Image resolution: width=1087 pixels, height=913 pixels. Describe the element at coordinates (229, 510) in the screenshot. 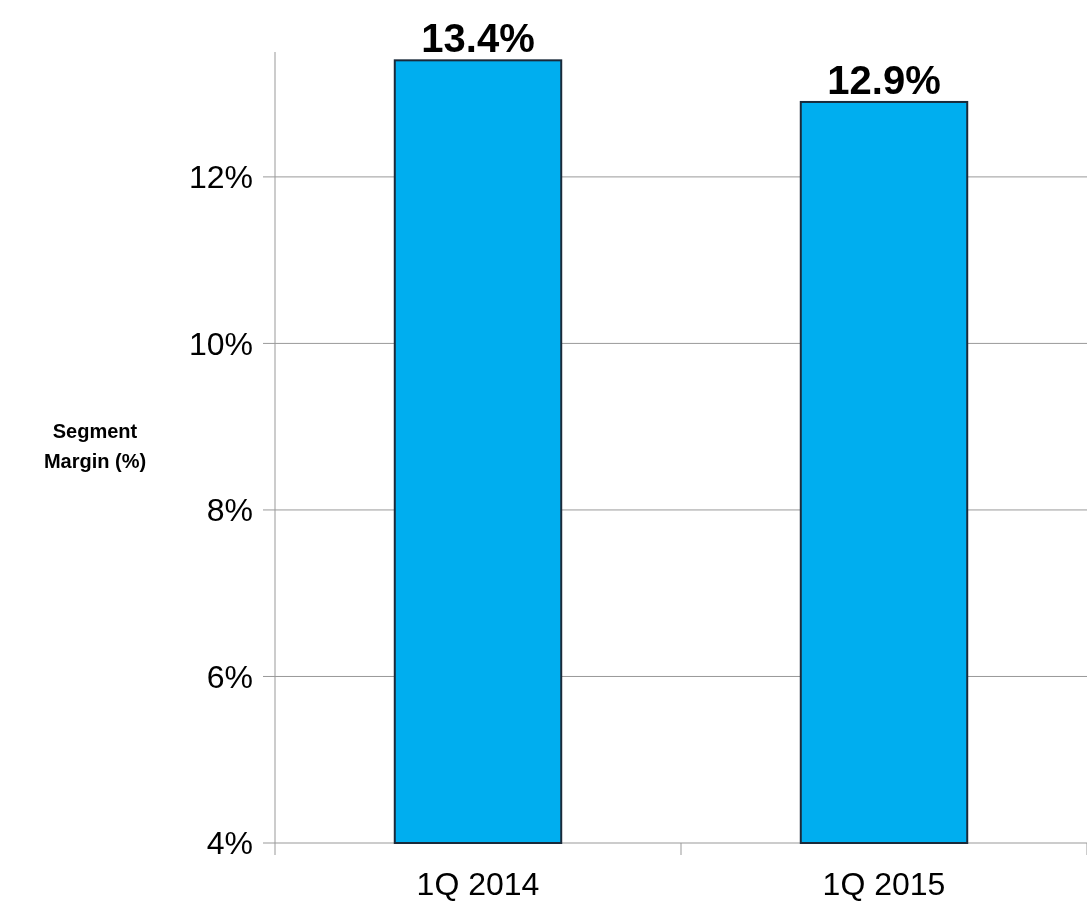

I see `y-tick-label: 8%` at that location.